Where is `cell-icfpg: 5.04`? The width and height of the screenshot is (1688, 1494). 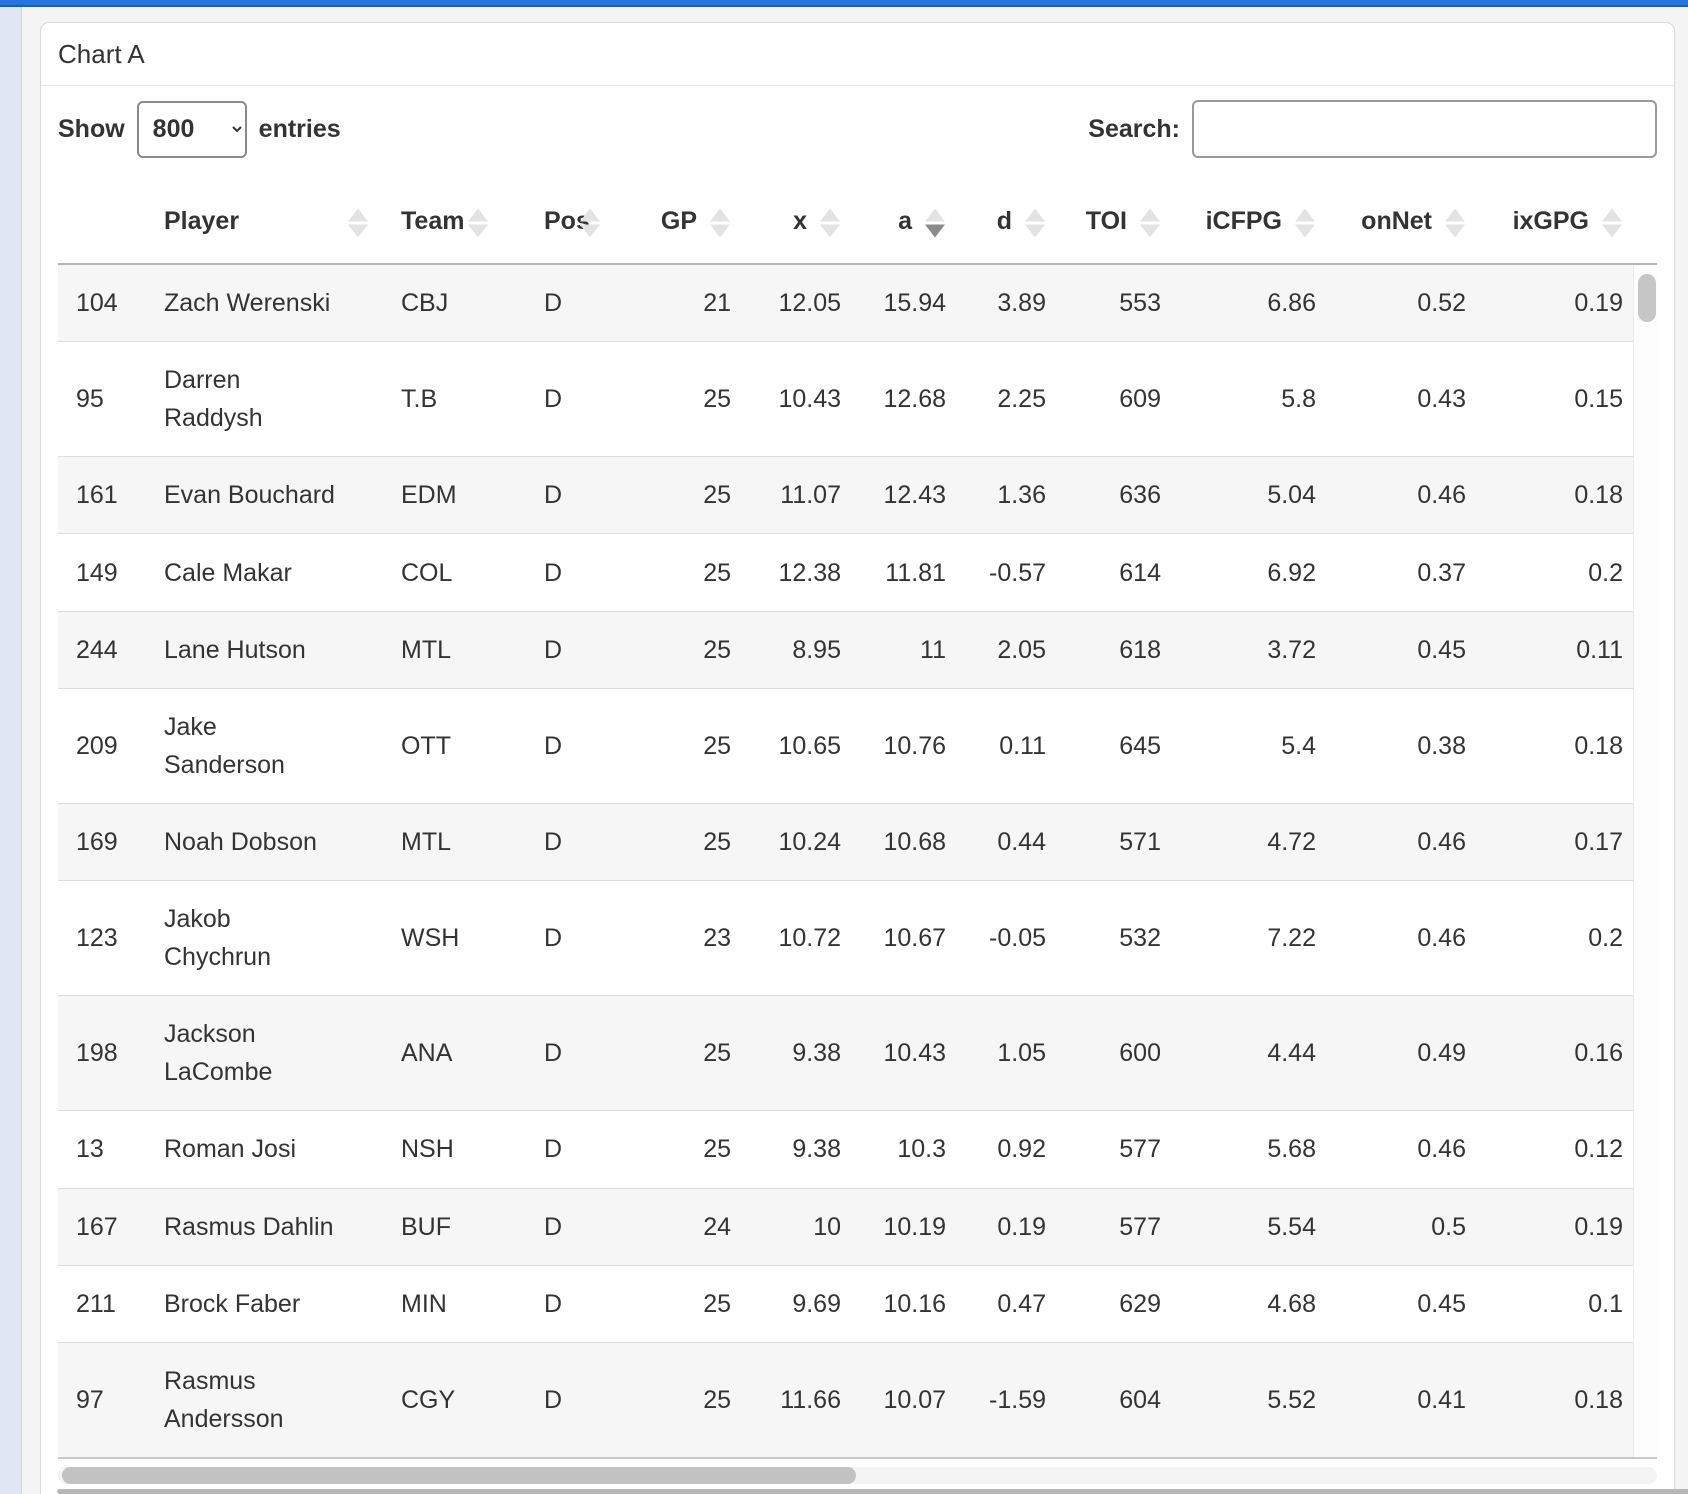
cell-icfpg: 5.04 is located at coordinates (1248, 495).